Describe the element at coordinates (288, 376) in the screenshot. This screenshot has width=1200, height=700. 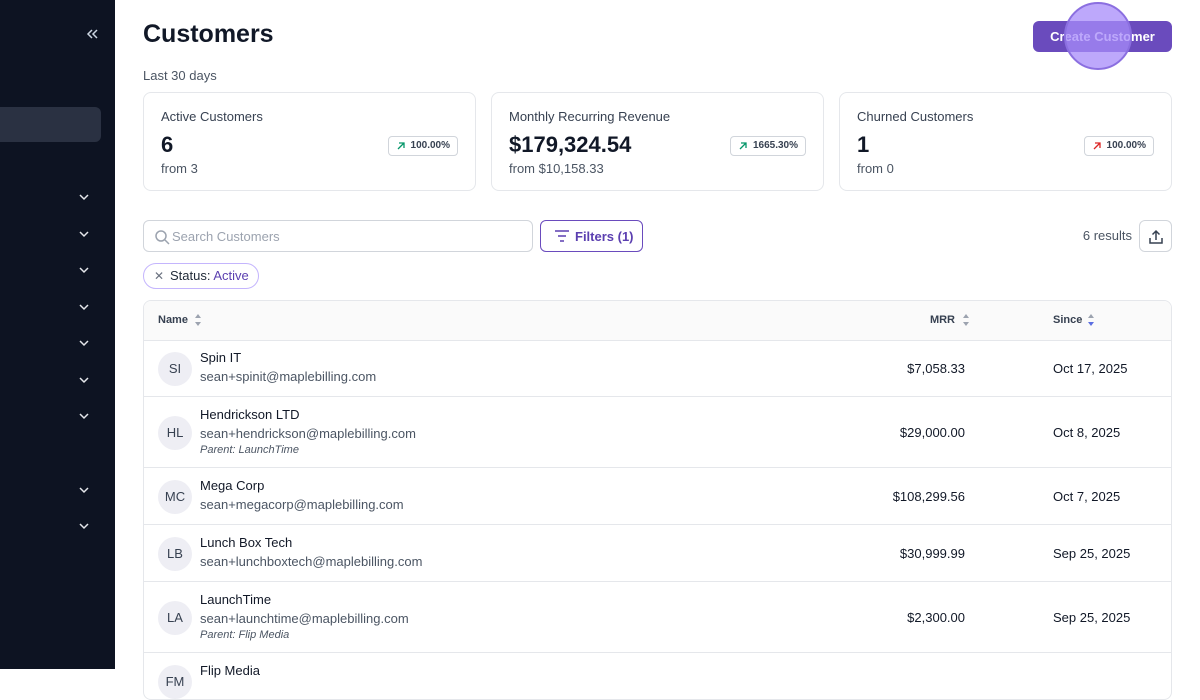
I see `customer-email: sean+spinit@maplebilling.com` at that location.